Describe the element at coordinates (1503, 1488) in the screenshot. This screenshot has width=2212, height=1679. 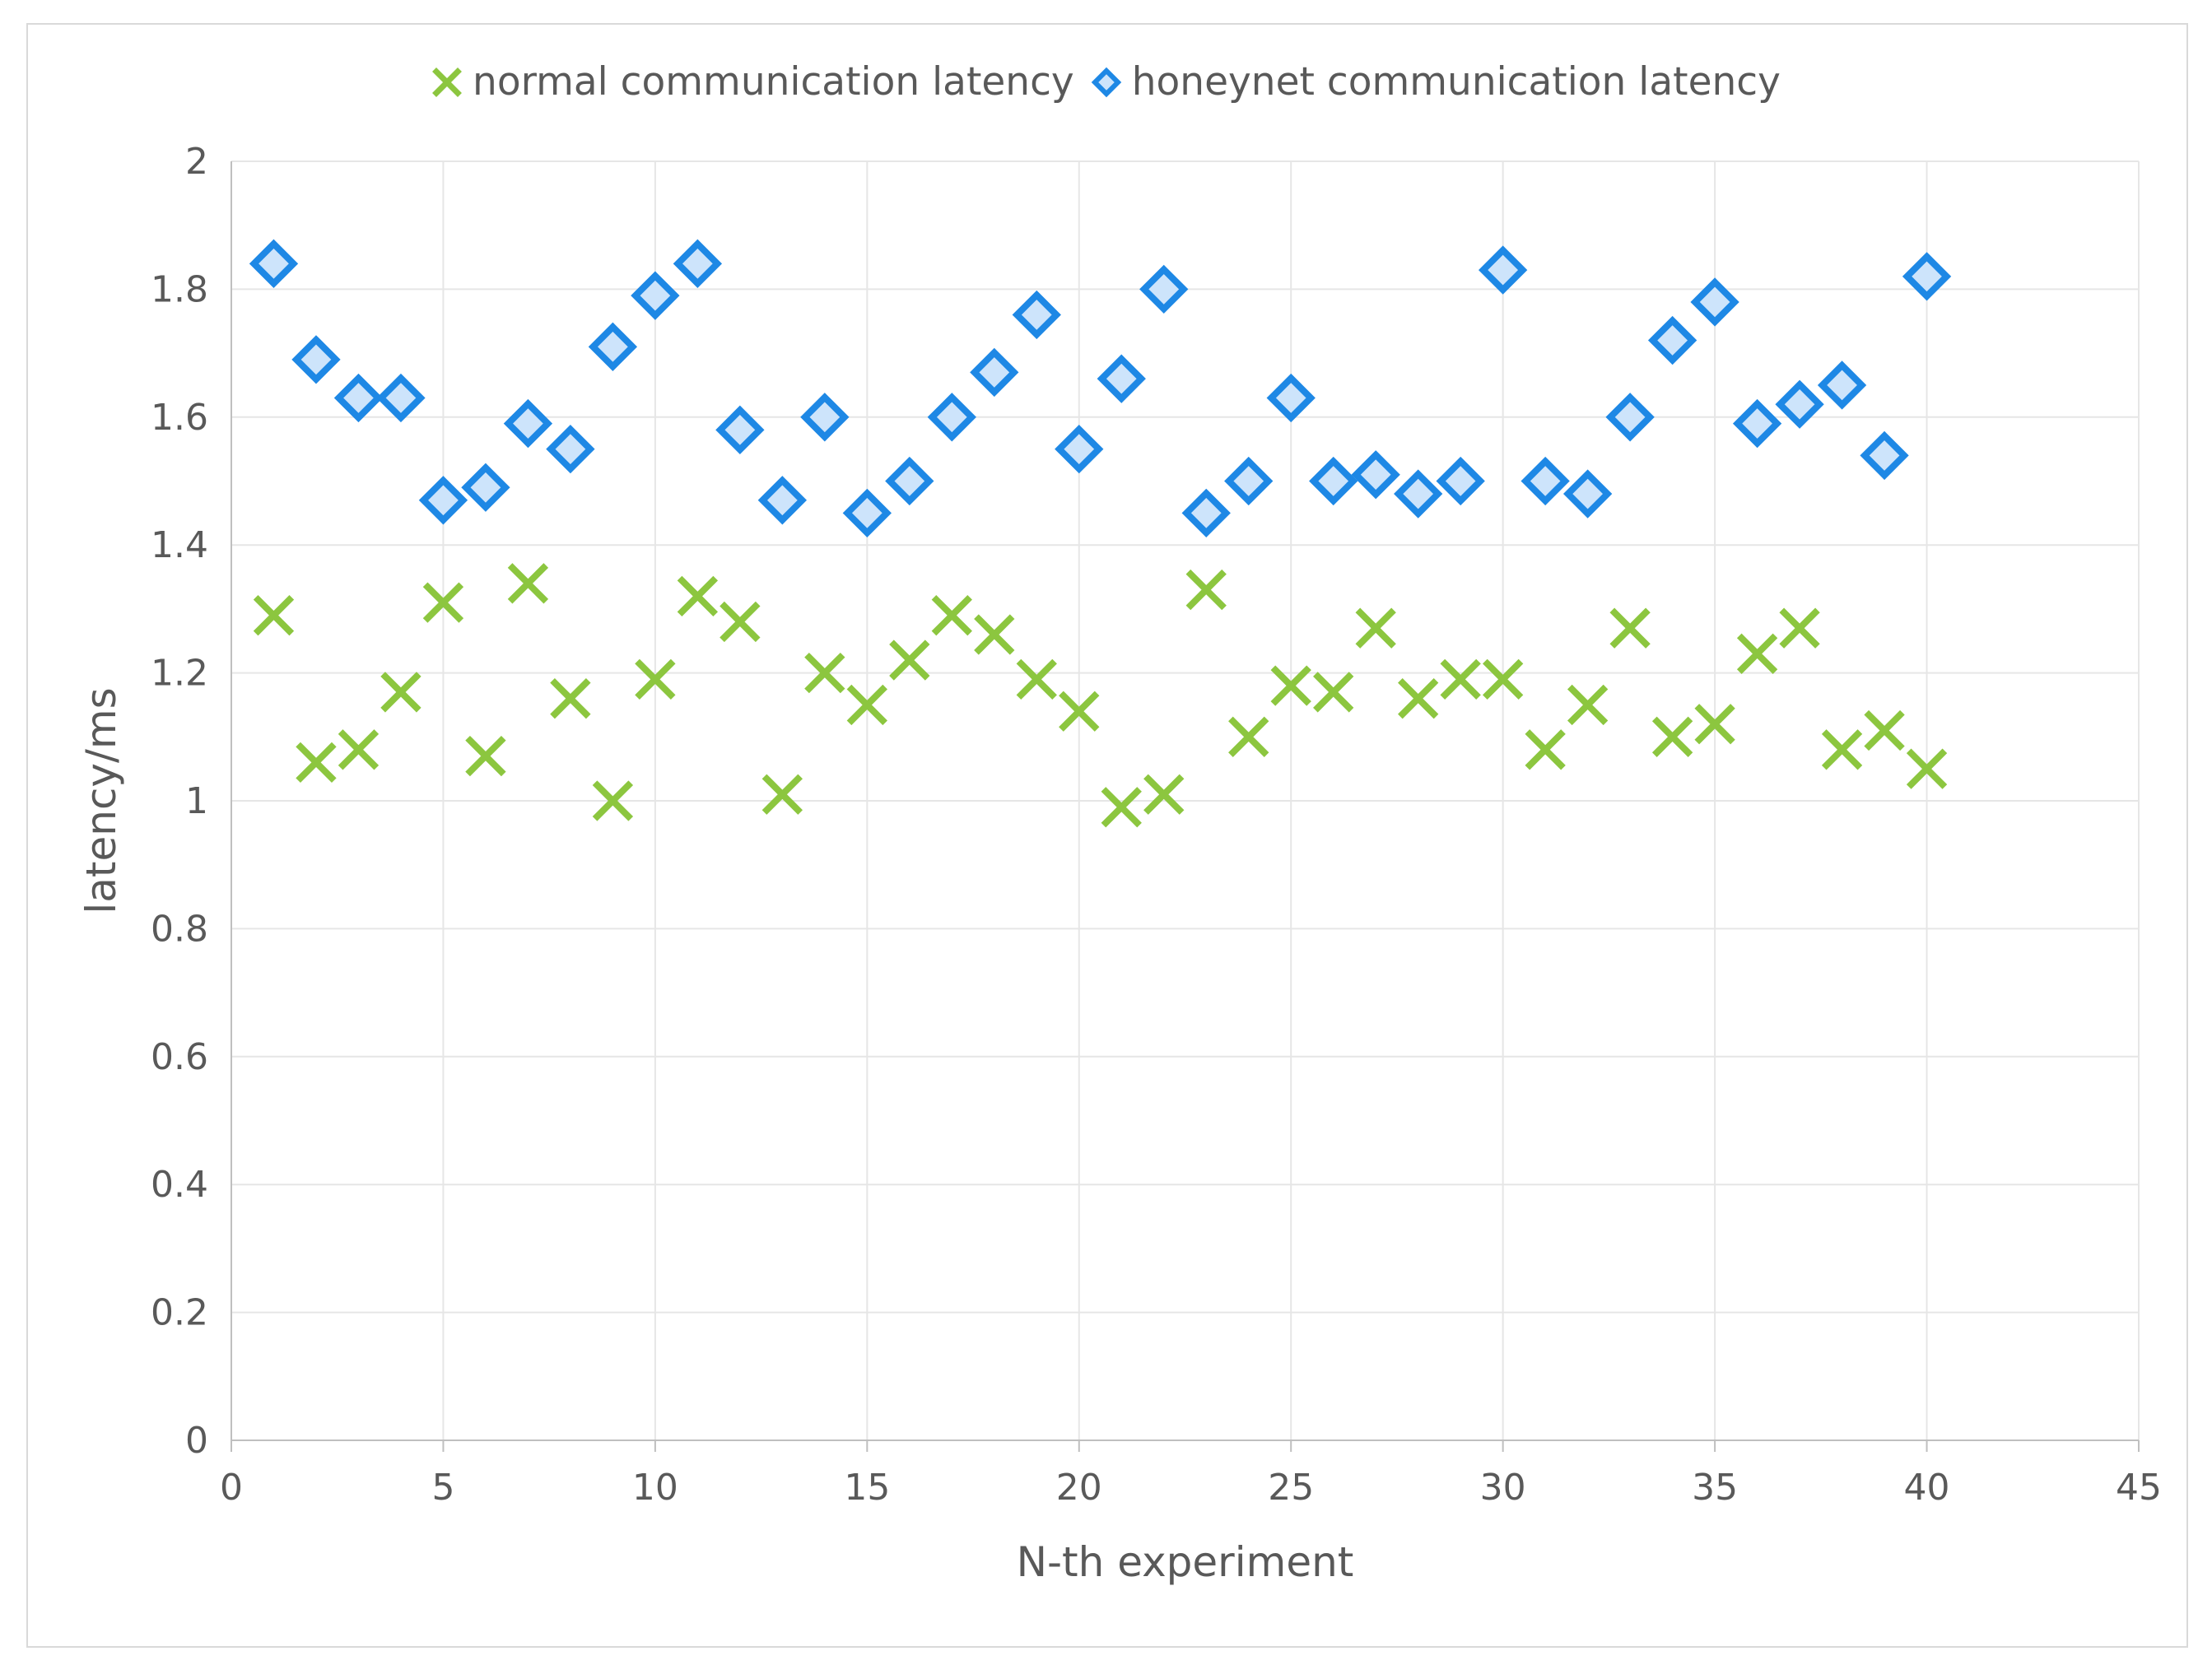
I see `x-tick-label: 30` at that location.